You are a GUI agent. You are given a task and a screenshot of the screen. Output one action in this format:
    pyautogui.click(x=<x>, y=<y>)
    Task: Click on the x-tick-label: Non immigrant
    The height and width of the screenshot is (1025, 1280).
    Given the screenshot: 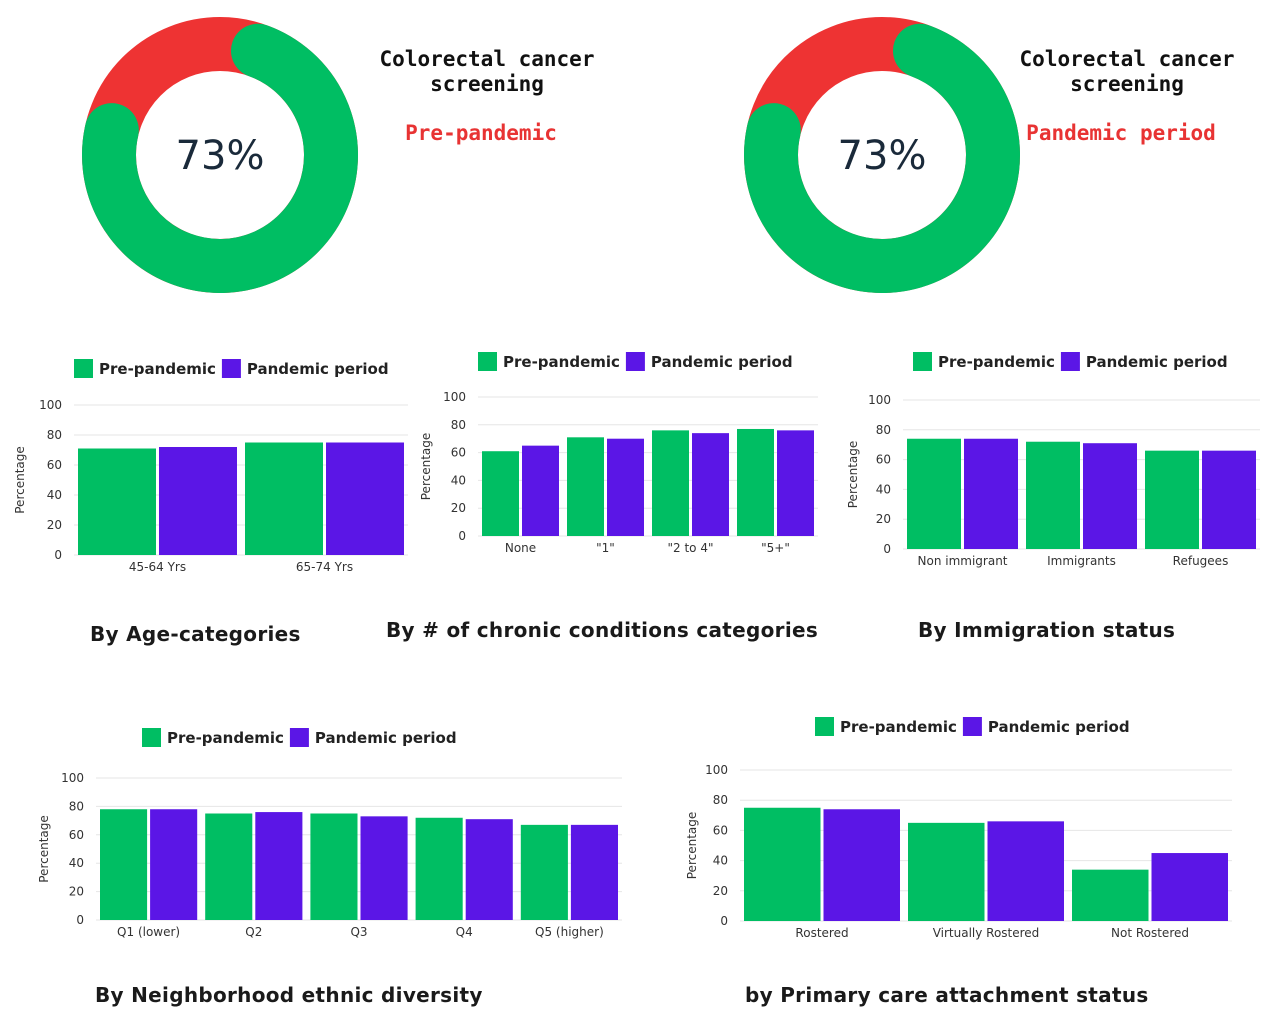 What is the action you would take?
    pyautogui.click(x=963, y=561)
    